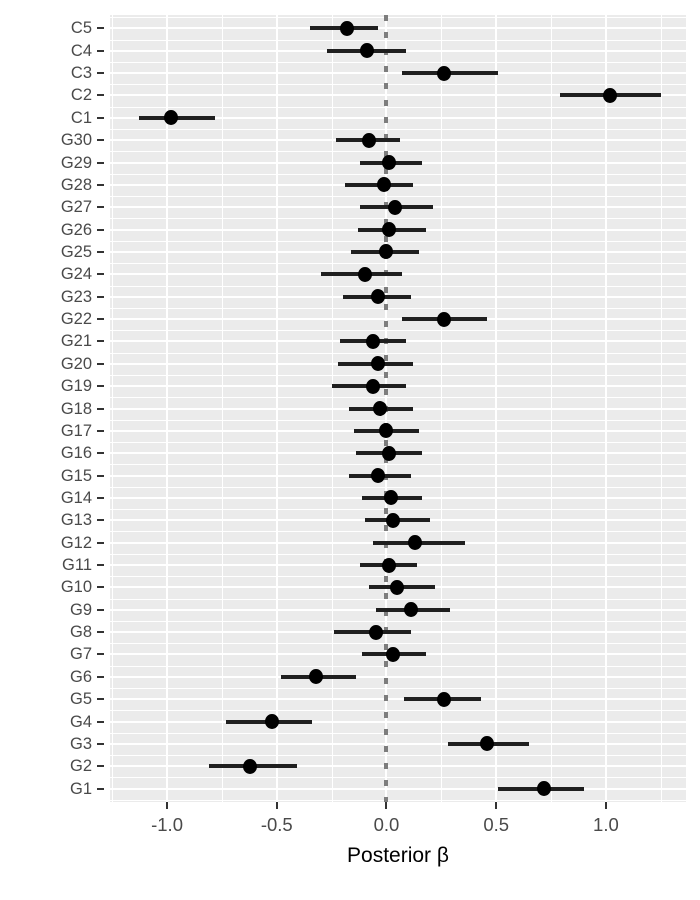  What do you see at coordinates (81, 72) in the screenshot?
I see `y-axis-label: C3` at bounding box center [81, 72].